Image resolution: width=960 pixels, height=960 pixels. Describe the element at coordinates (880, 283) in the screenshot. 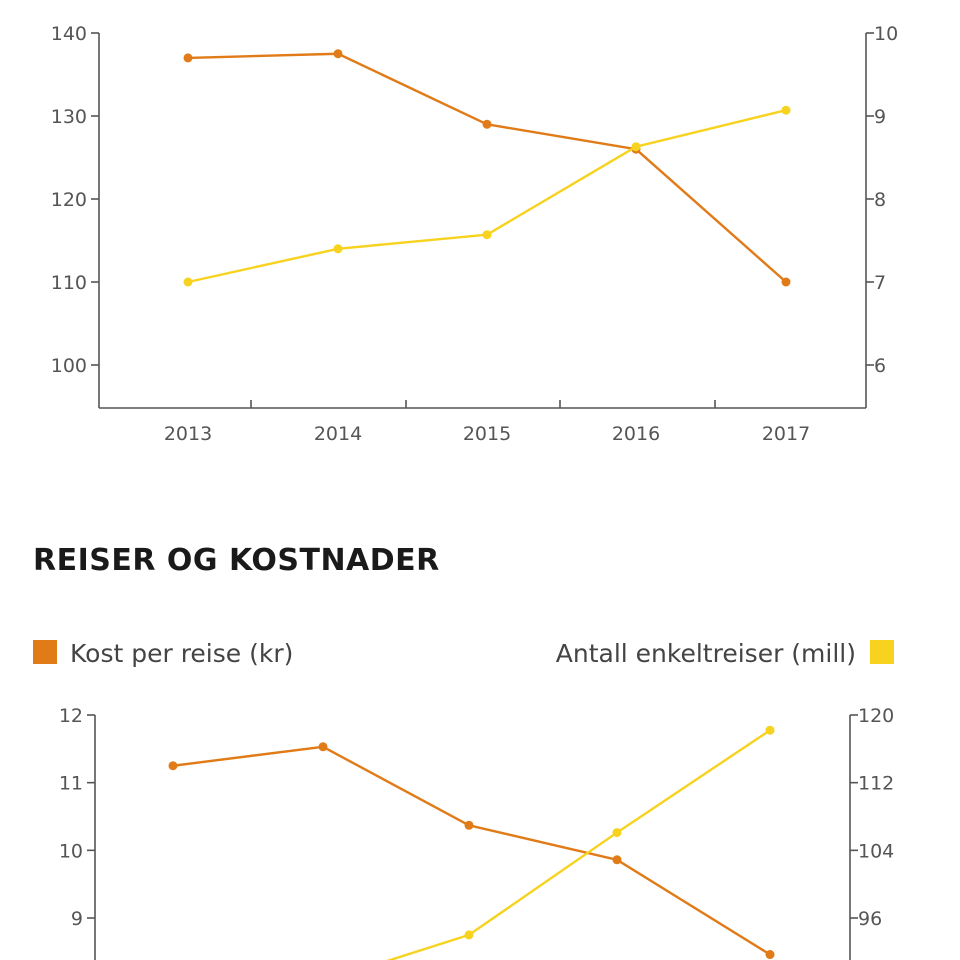

I see `chart-1-right-tick-label: 7` at that location.